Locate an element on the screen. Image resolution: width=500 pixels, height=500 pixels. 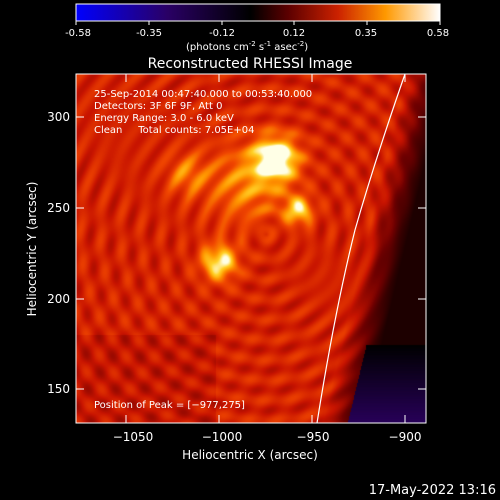
info-energy-range: Energy Range: 3.0 - 6.0 keV is located at coordinates (164, 118).